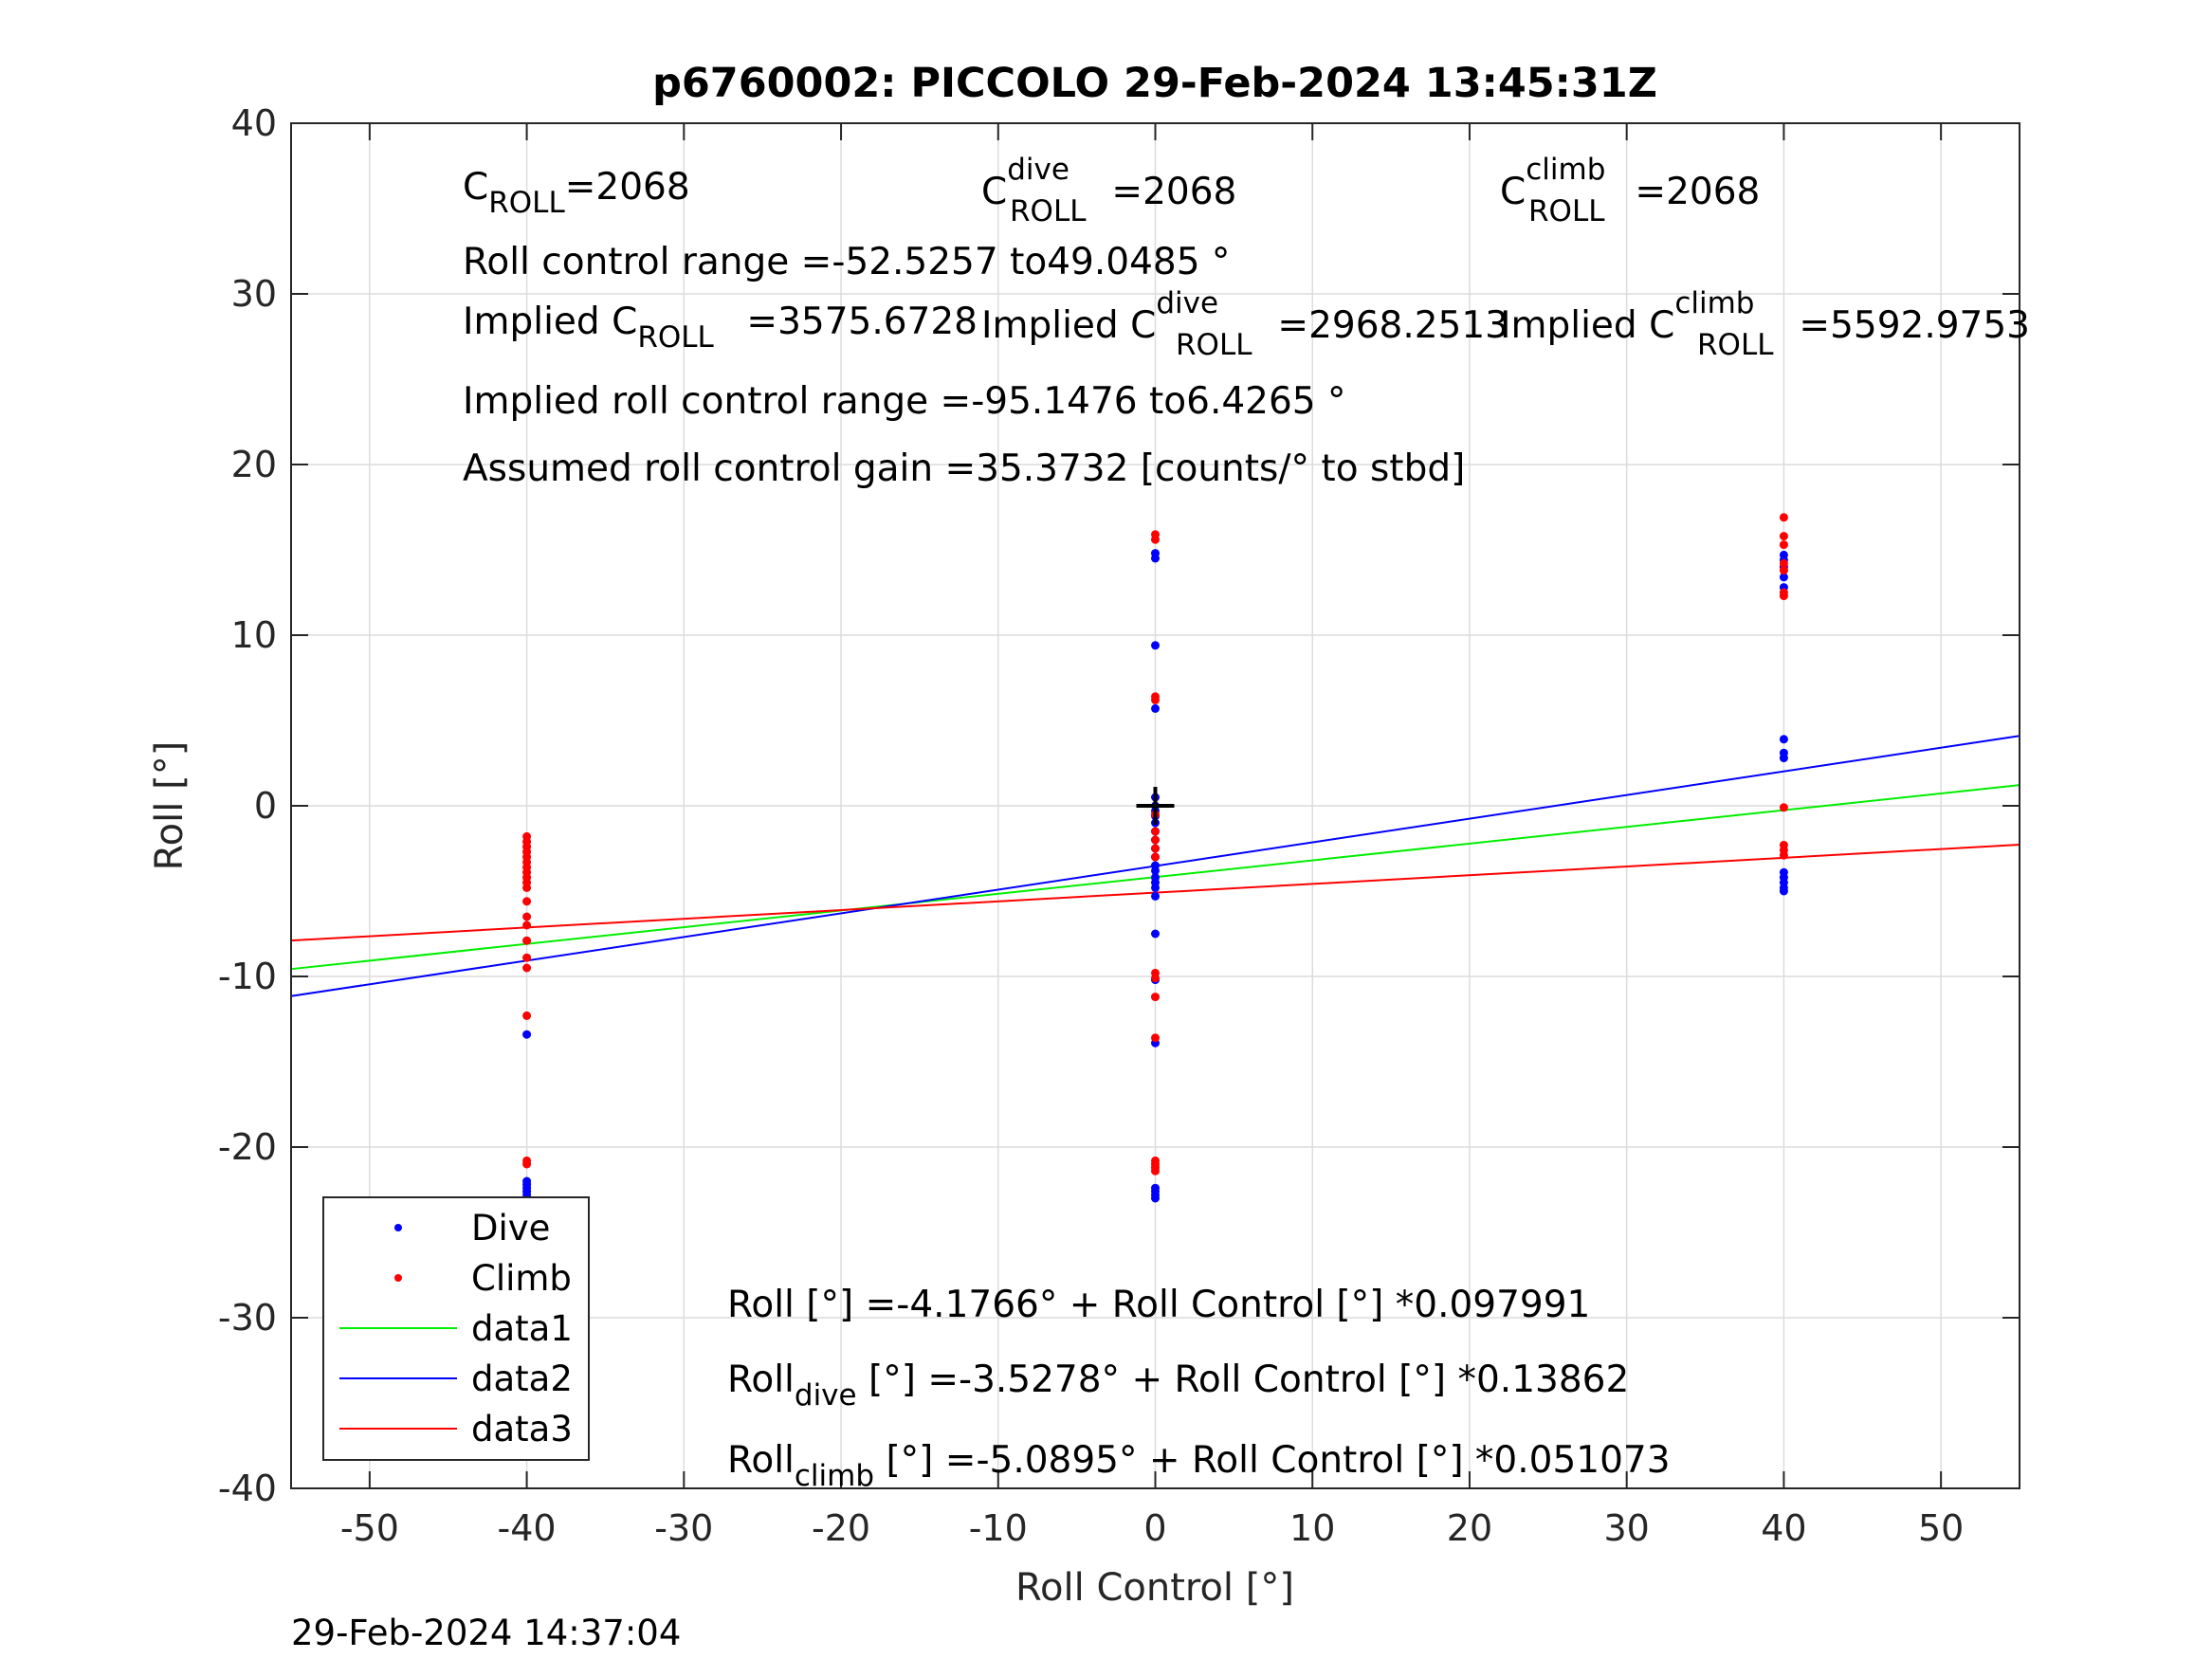 This screenshot has width=2212, height=1659. I want to click on y-tick-label: 0, so click(265, 806).